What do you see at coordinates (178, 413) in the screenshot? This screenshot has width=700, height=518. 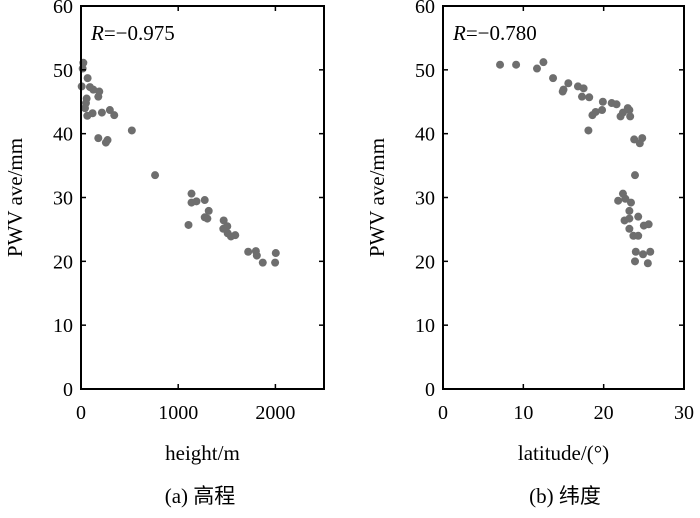 I see `x-tick-label: 1000` at bounding box center [178, 413].